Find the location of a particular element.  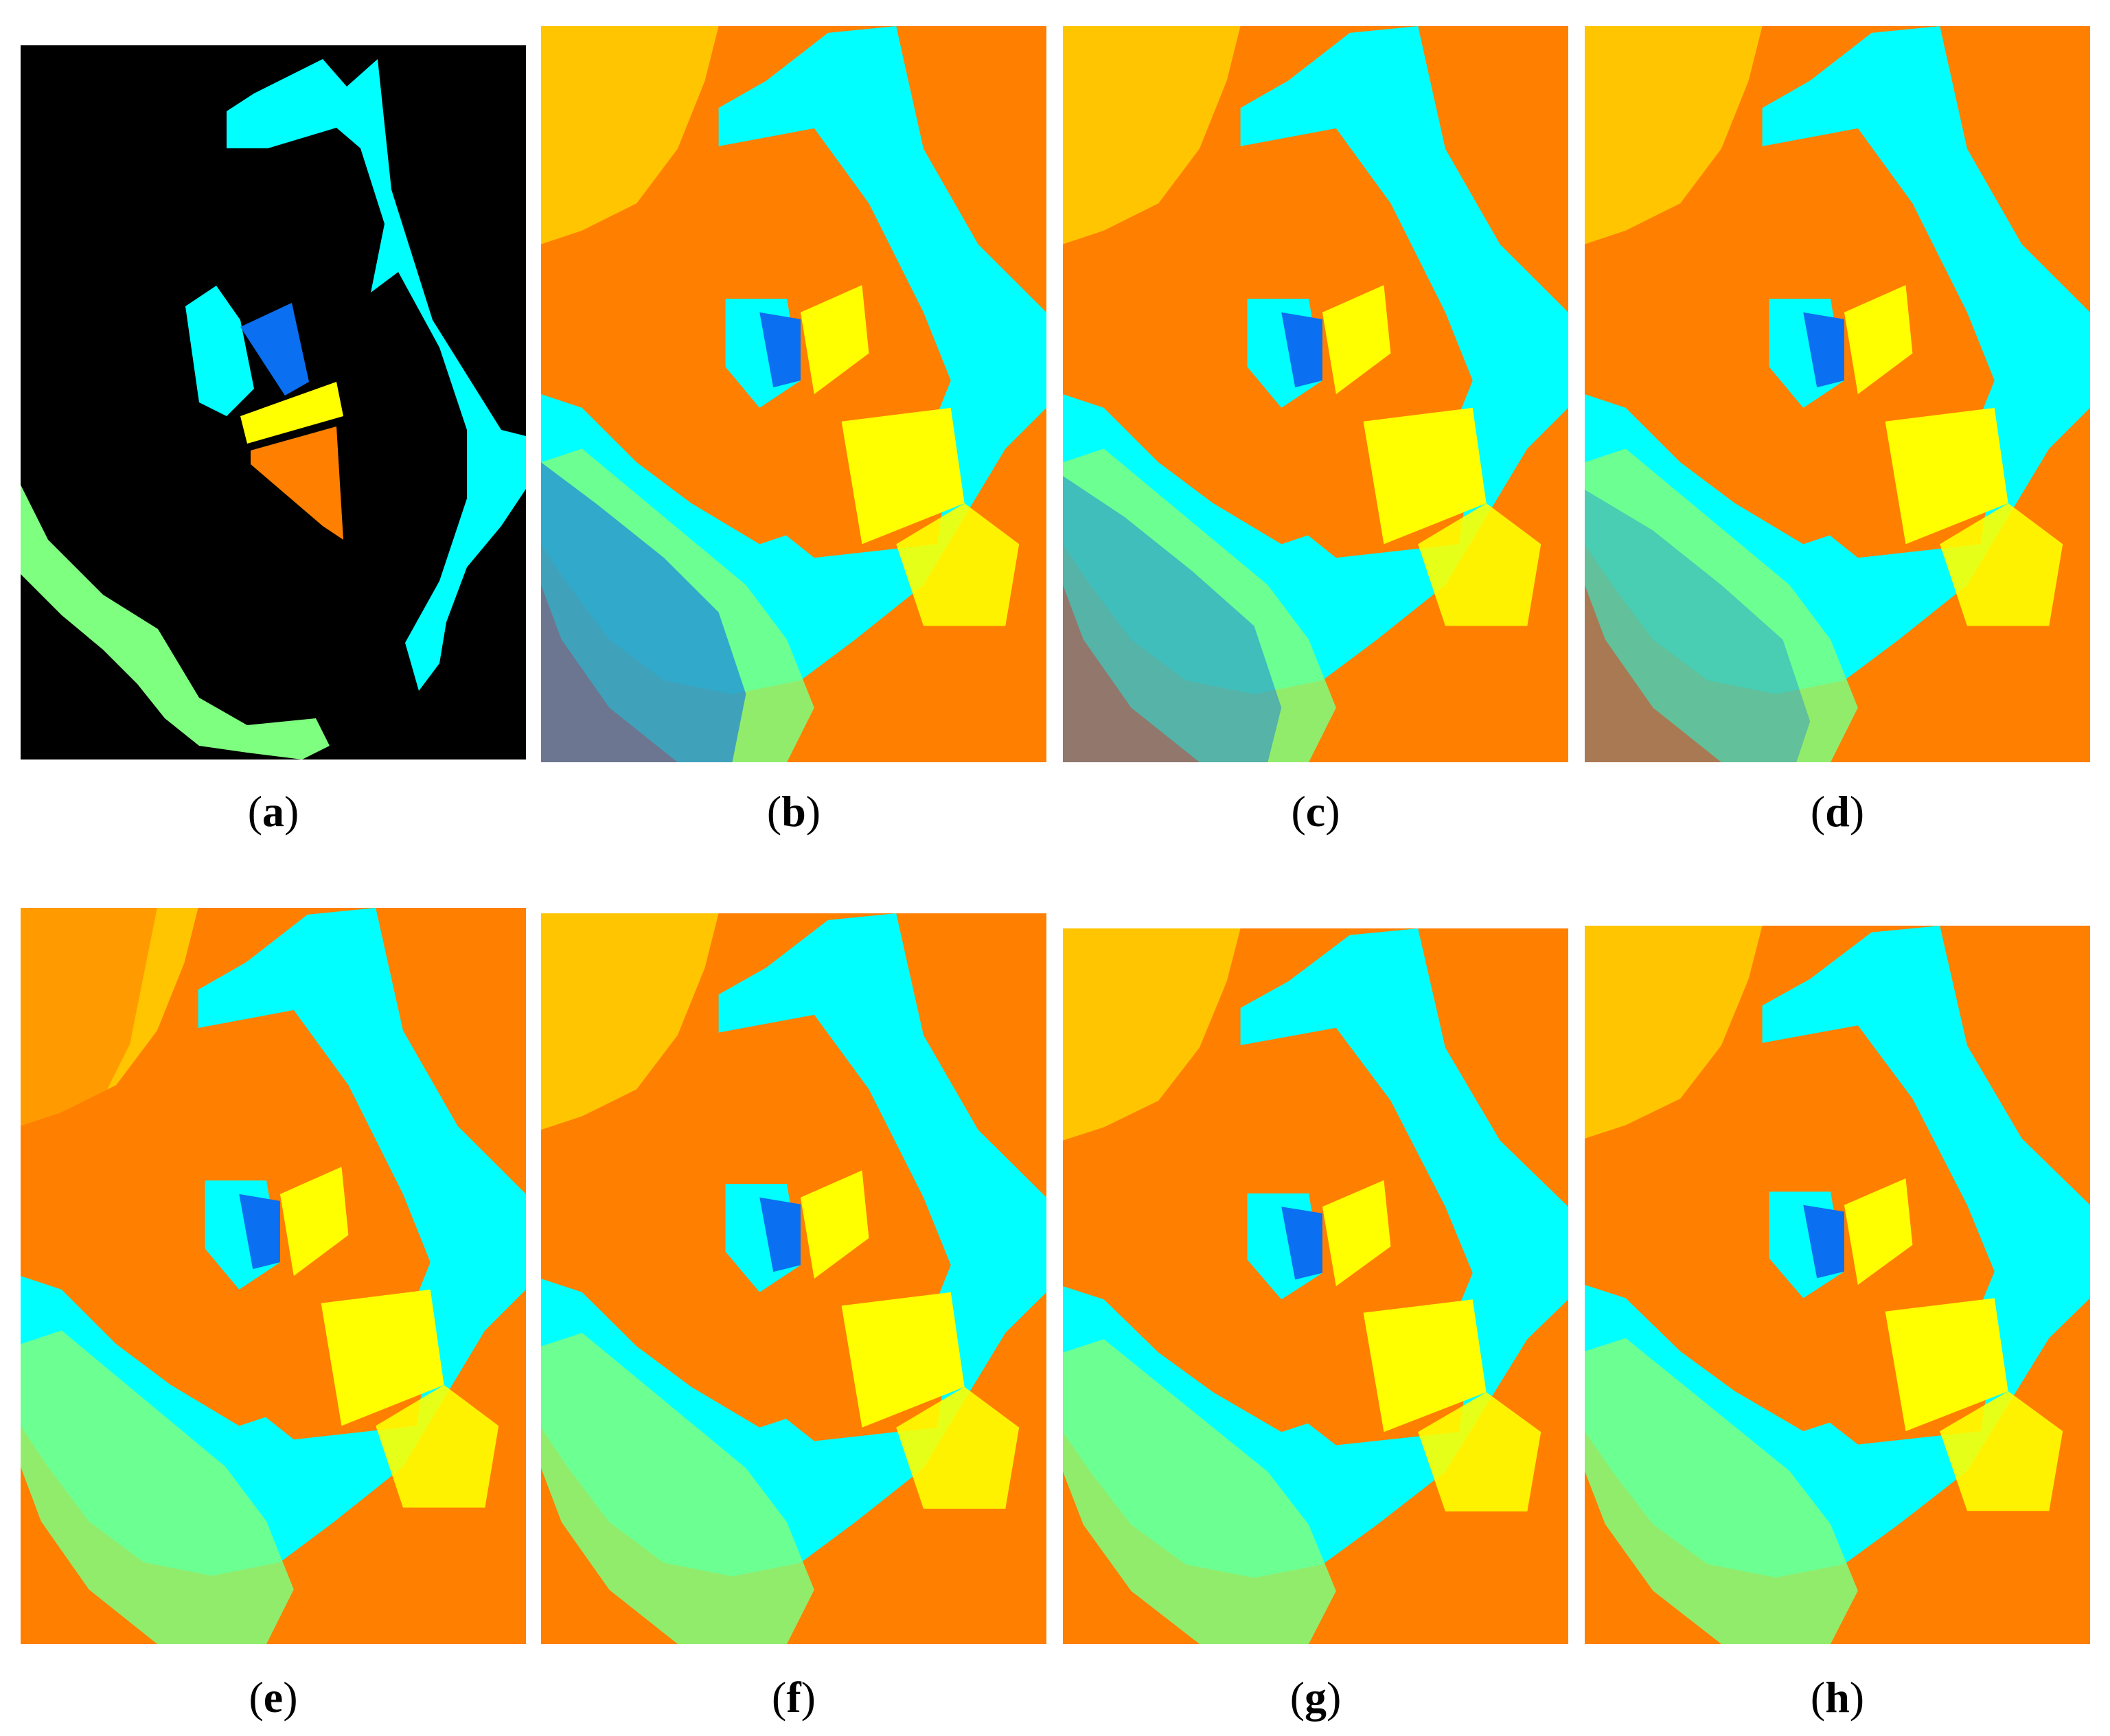

caption-g: (g) is located at coordinates (1315, 1697).